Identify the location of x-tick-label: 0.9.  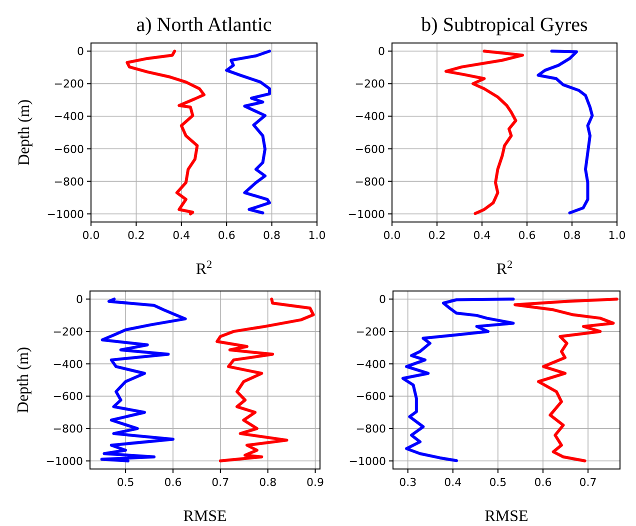
(315, 482).